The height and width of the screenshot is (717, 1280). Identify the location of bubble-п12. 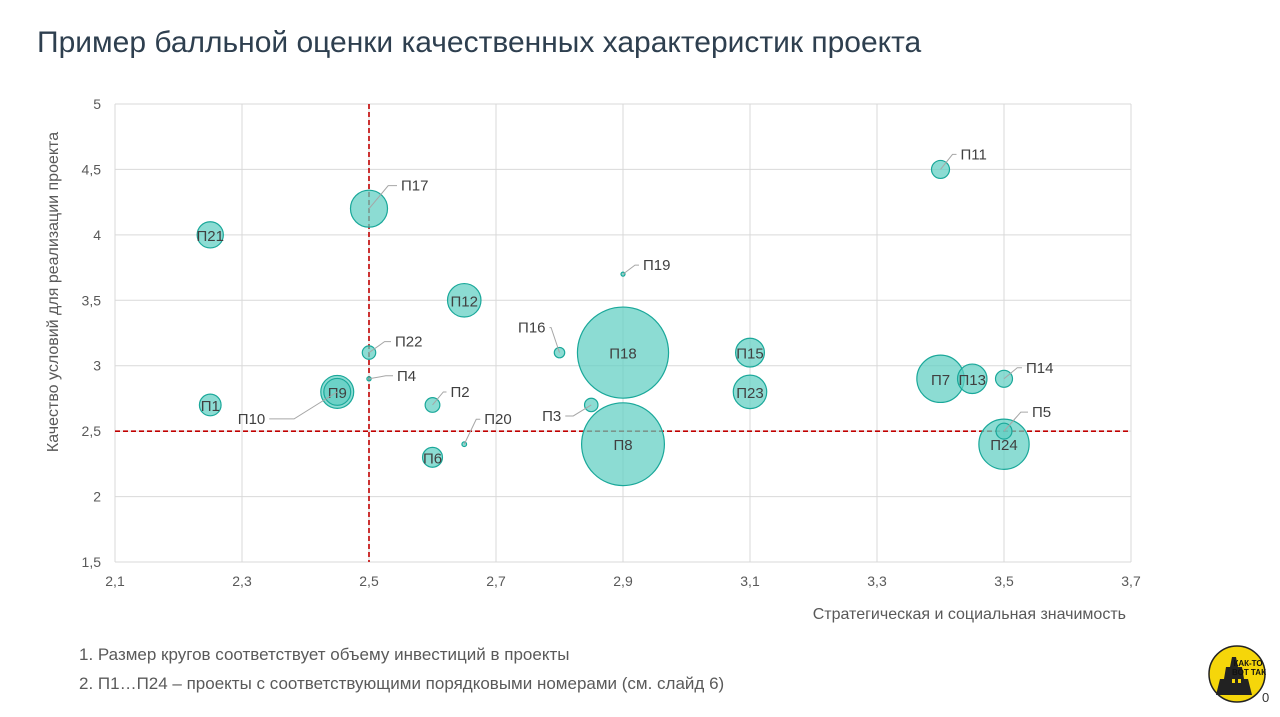
(464, 300).